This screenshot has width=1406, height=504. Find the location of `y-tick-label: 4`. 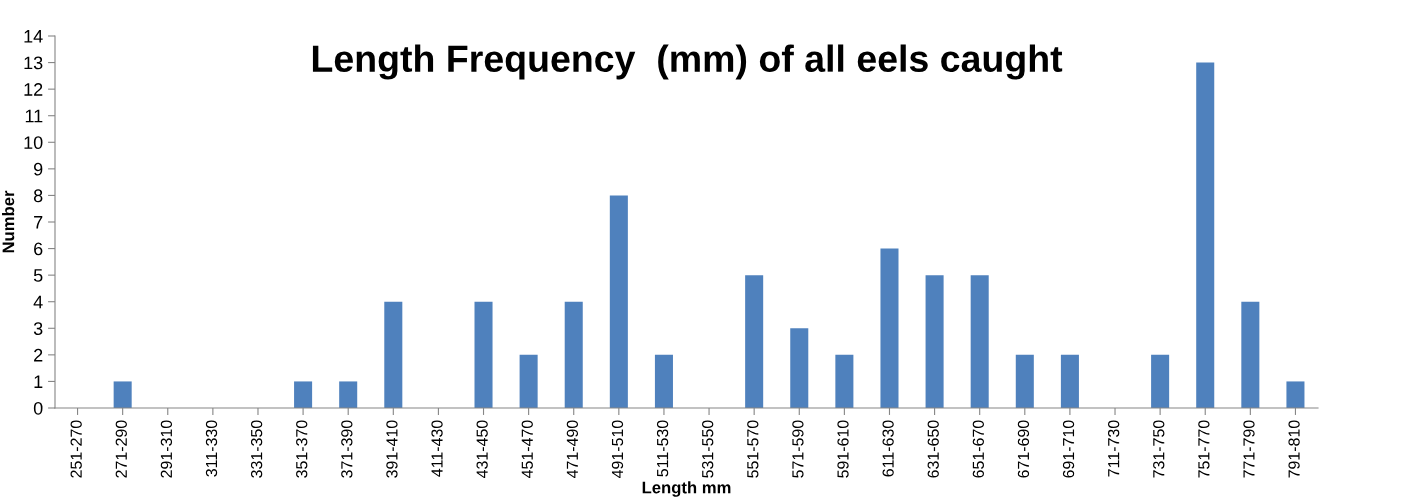

y-tick-label: 4 is located at coordinates (38, 302).